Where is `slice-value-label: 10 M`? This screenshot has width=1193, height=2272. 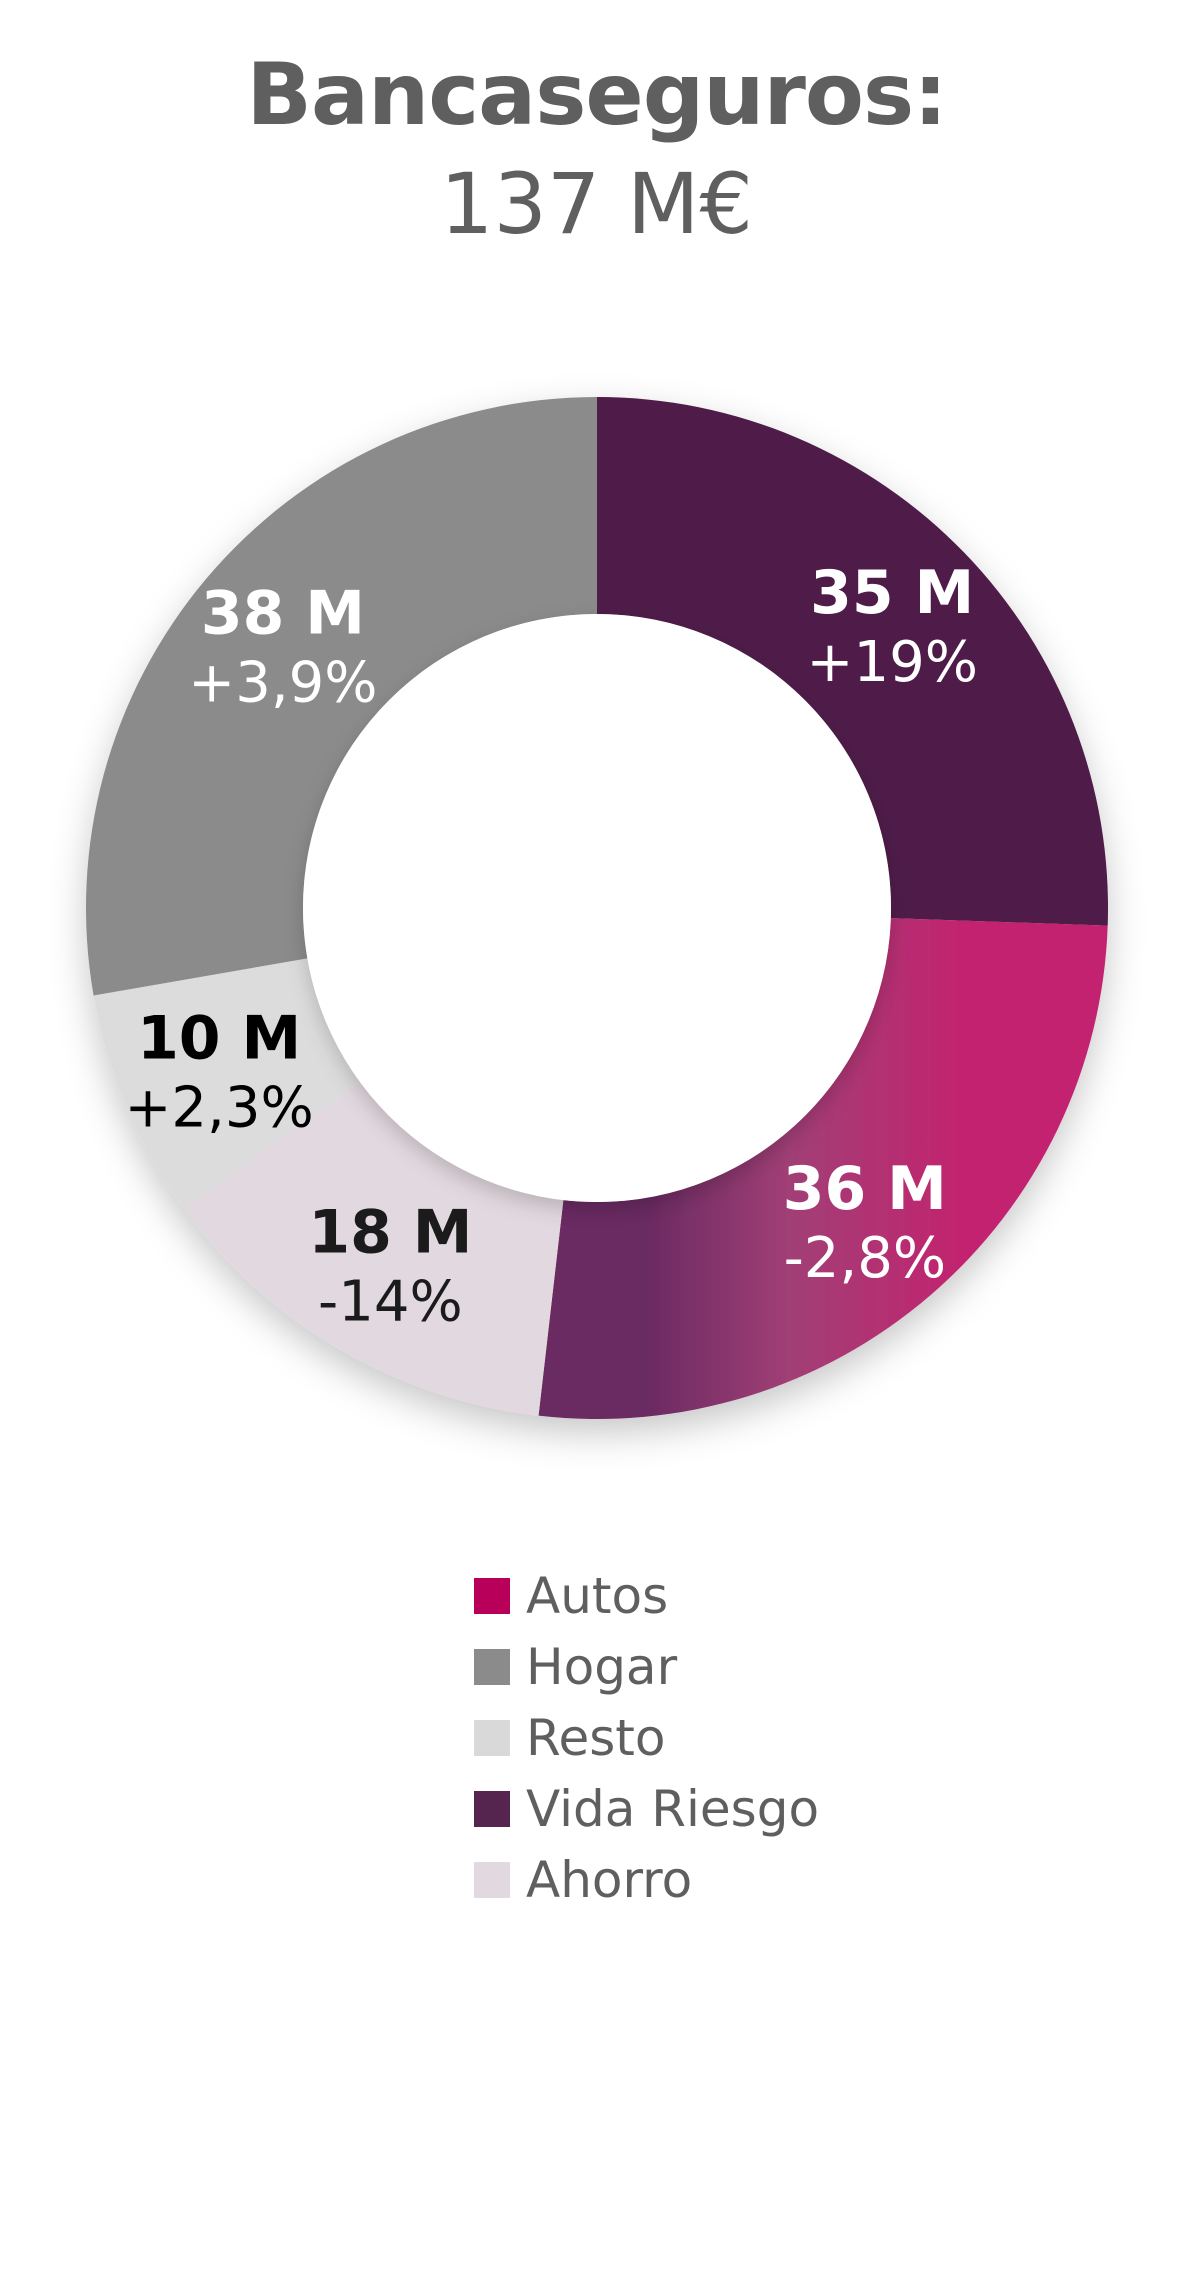
slice-value-label: 10 M is located at coordinates (219, 1038).